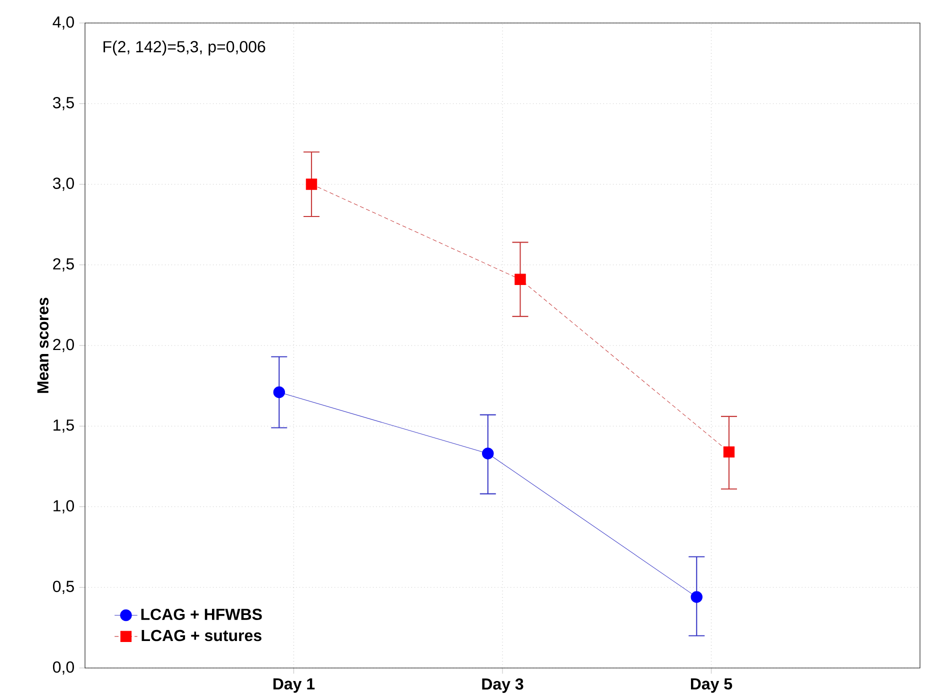  What do you see at coordinates (63, 587) in the screenshot?
I see `y-tick-label: 0,5` at bounding box center [63, 587].